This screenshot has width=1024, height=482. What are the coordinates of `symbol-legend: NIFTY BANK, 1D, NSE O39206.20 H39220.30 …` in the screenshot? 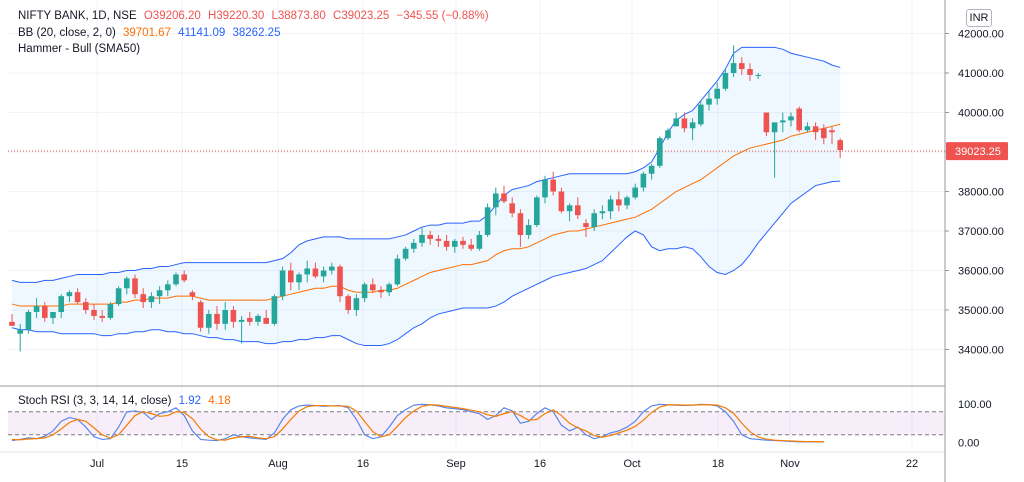 It's located at (255, 16).